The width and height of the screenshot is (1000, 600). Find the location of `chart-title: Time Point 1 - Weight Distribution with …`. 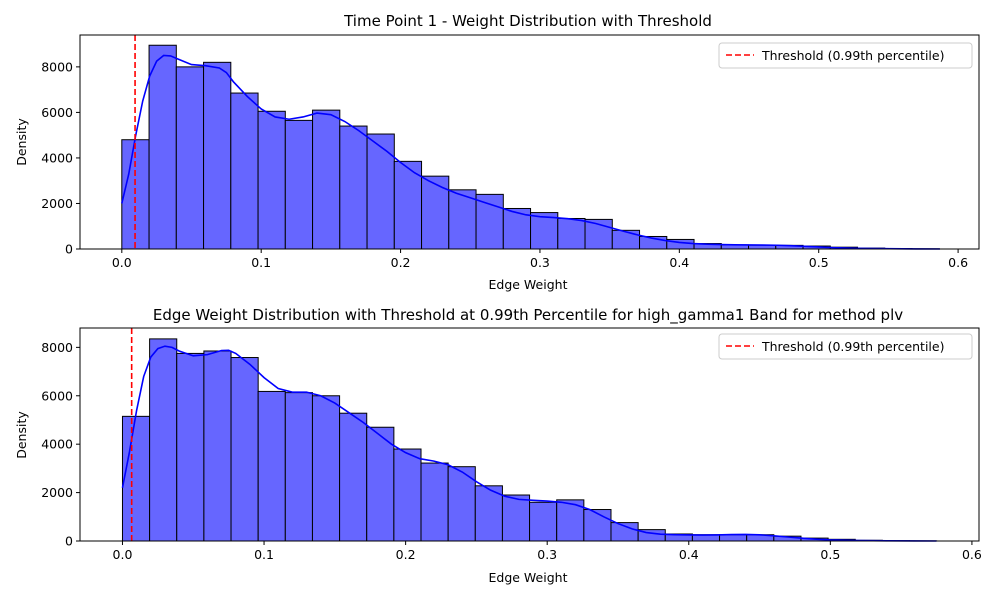

chart-title: Time Point 1 - Weight Distribution with … is located at coordinates (527, 21).